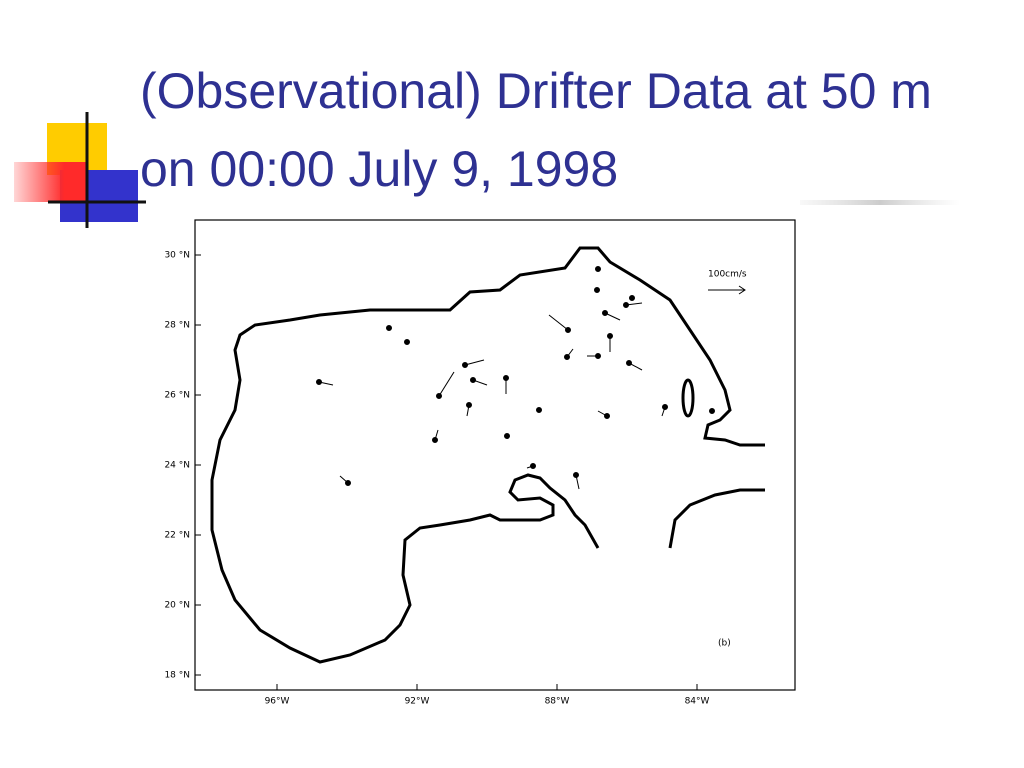 This screenshot has width=1024, height=768. Describe the element at coordinates (557, 702) in the screenshot. I see `x-tick-label: 88°W` at that location.